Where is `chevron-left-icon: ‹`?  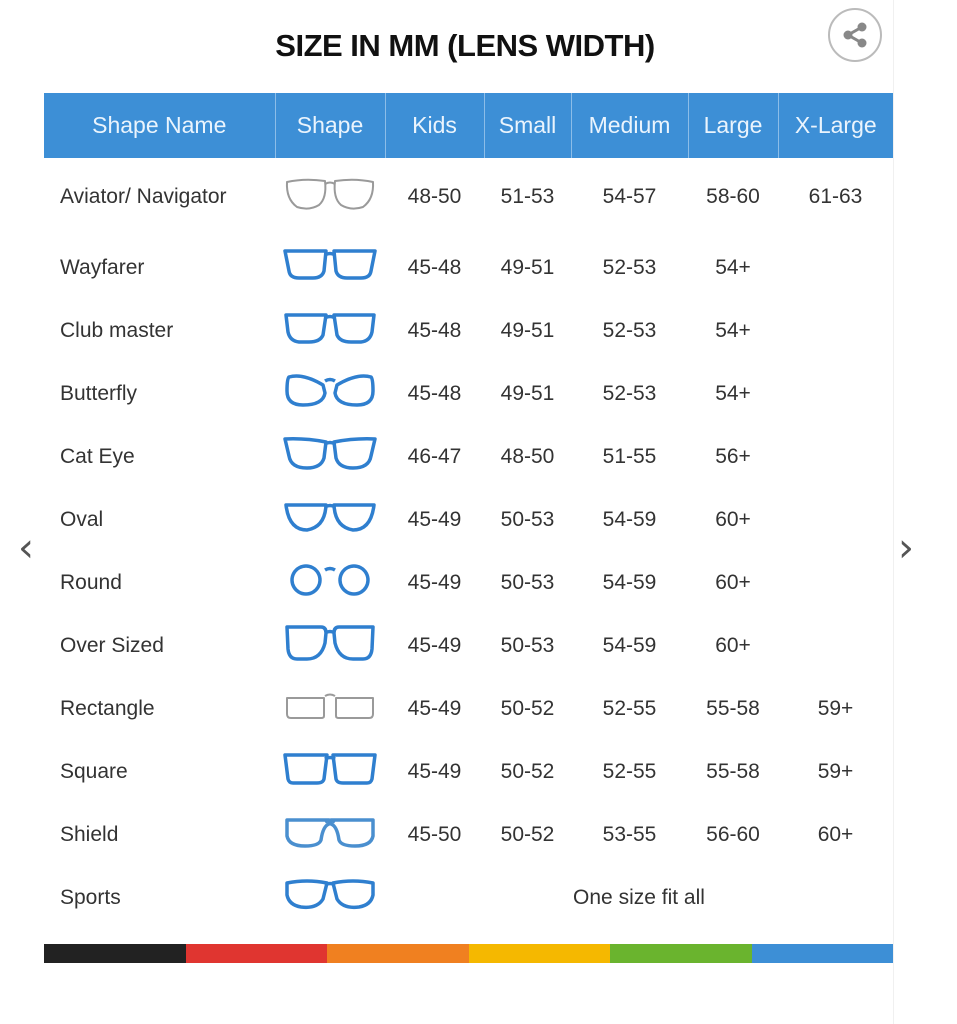
chevron-left-icon: ‹ is located at coordinates (26, 548).